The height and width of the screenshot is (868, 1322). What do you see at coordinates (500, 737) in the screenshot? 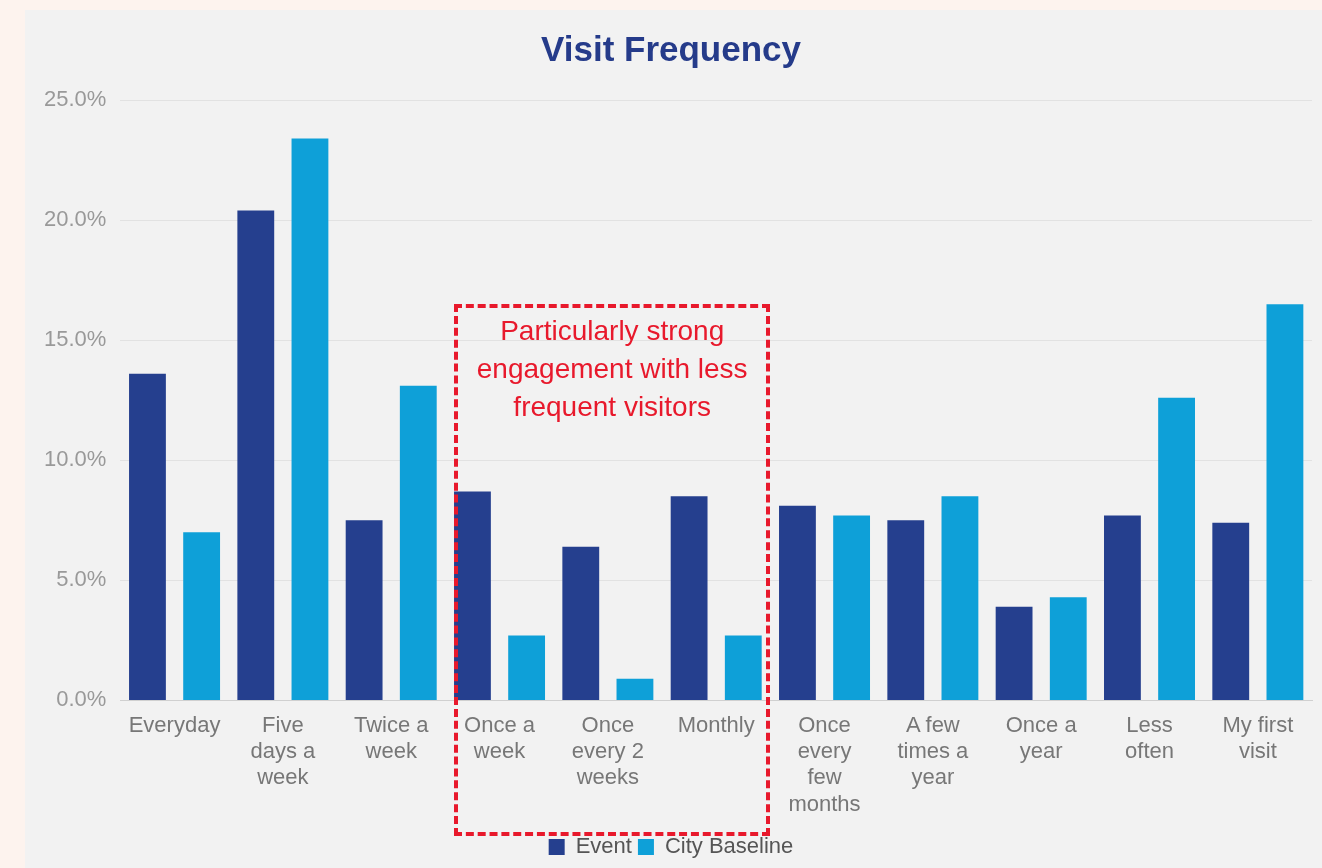
I see `x-tick-label: Once a week` at bounding box center [500, 737].